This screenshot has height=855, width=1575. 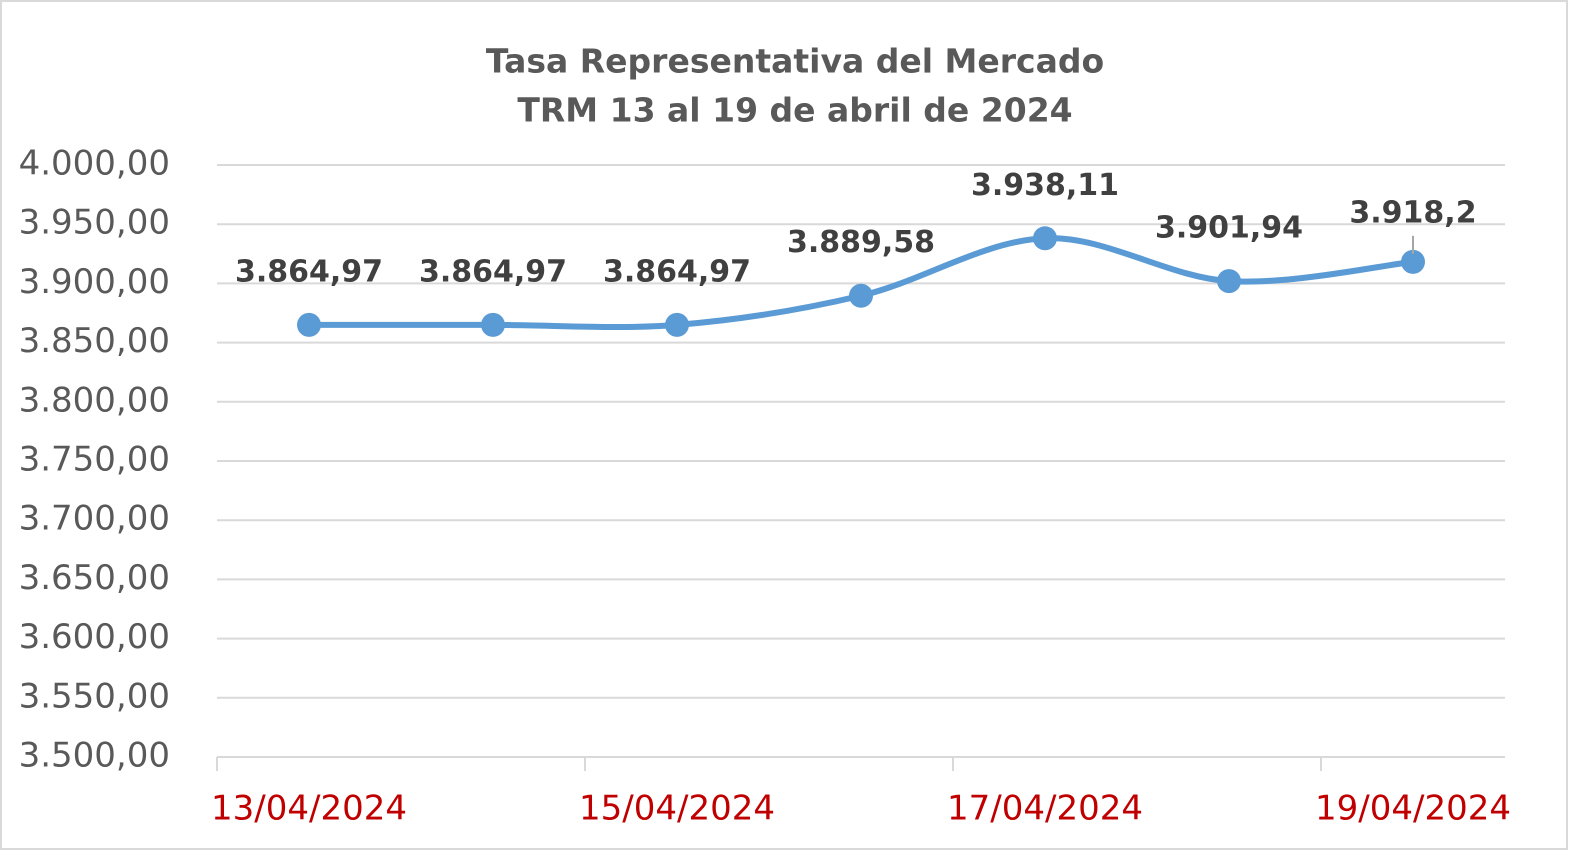 What do you see at coordinates (94, 637) in the screenshot?
I see `y-tick-label: 3.600,00` at bounding box center [94, 637].